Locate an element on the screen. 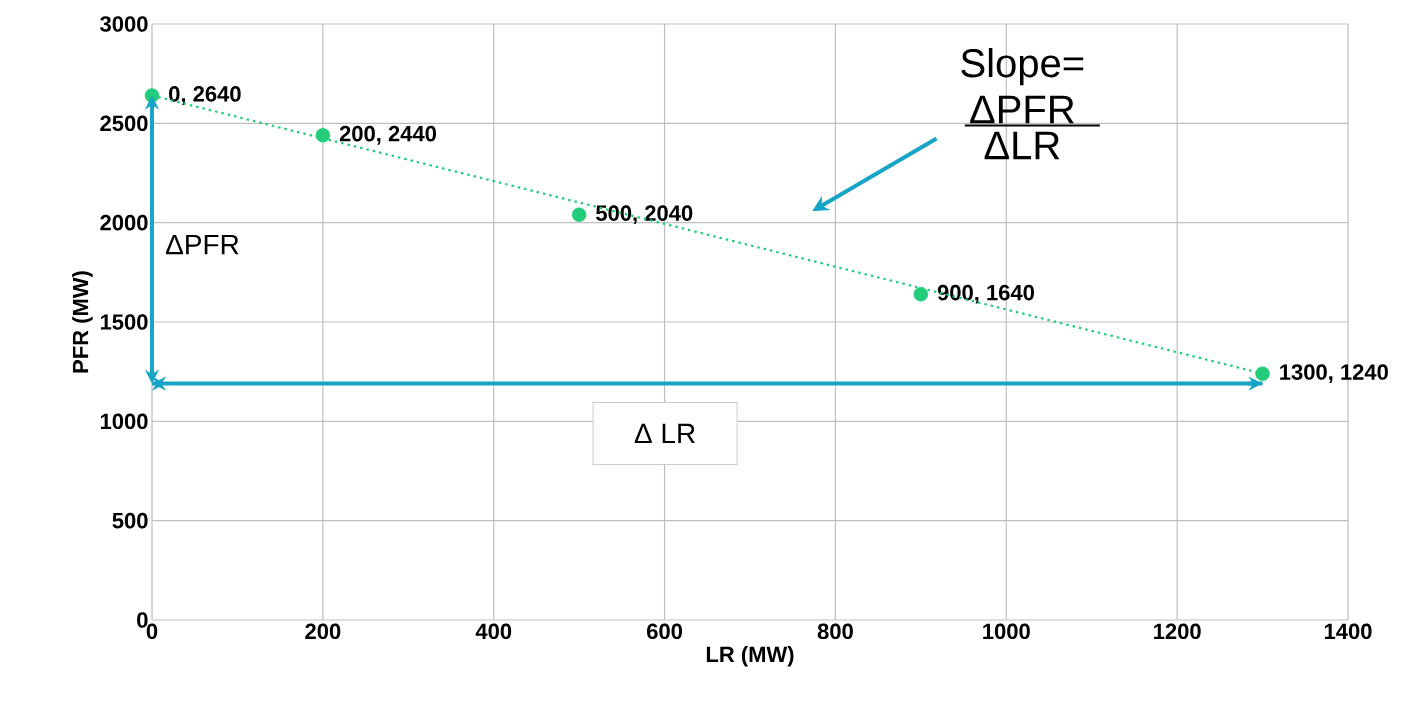 The height and width of the screenshot is (721, 1406). data-label: 900, 1640 is located at coordinates (985, 294).